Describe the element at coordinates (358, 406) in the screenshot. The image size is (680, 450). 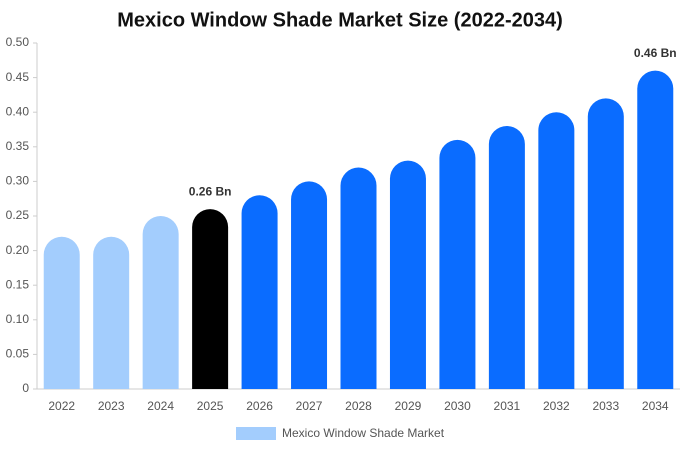
I see `x-tick-label: 2028` at that location.